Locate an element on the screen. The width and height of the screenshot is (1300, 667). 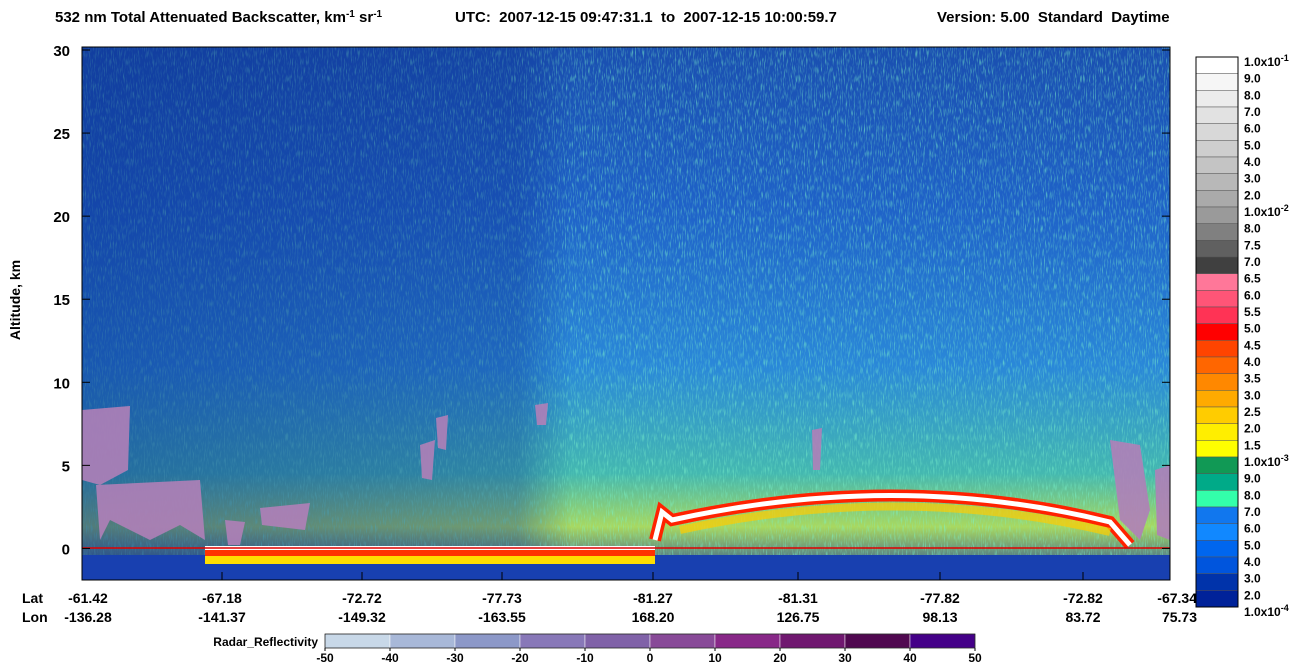
version: Version: 5.00 Standard Daytime is located at coordinates (1053, 17).